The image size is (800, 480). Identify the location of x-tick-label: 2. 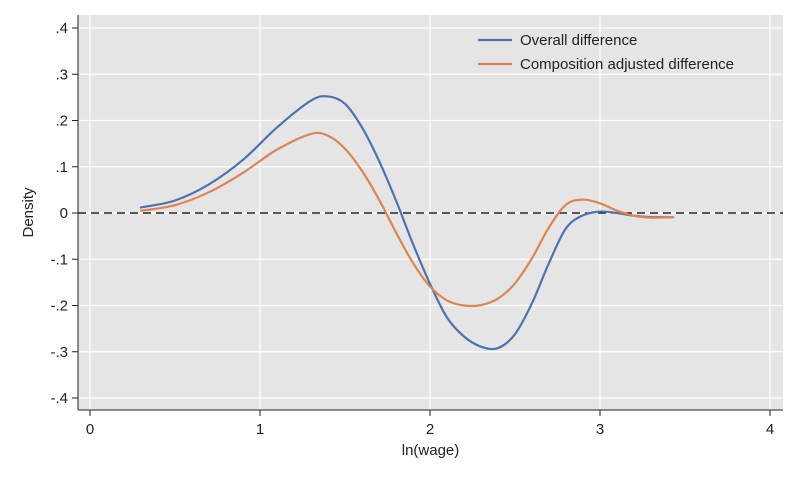
(430, 429).